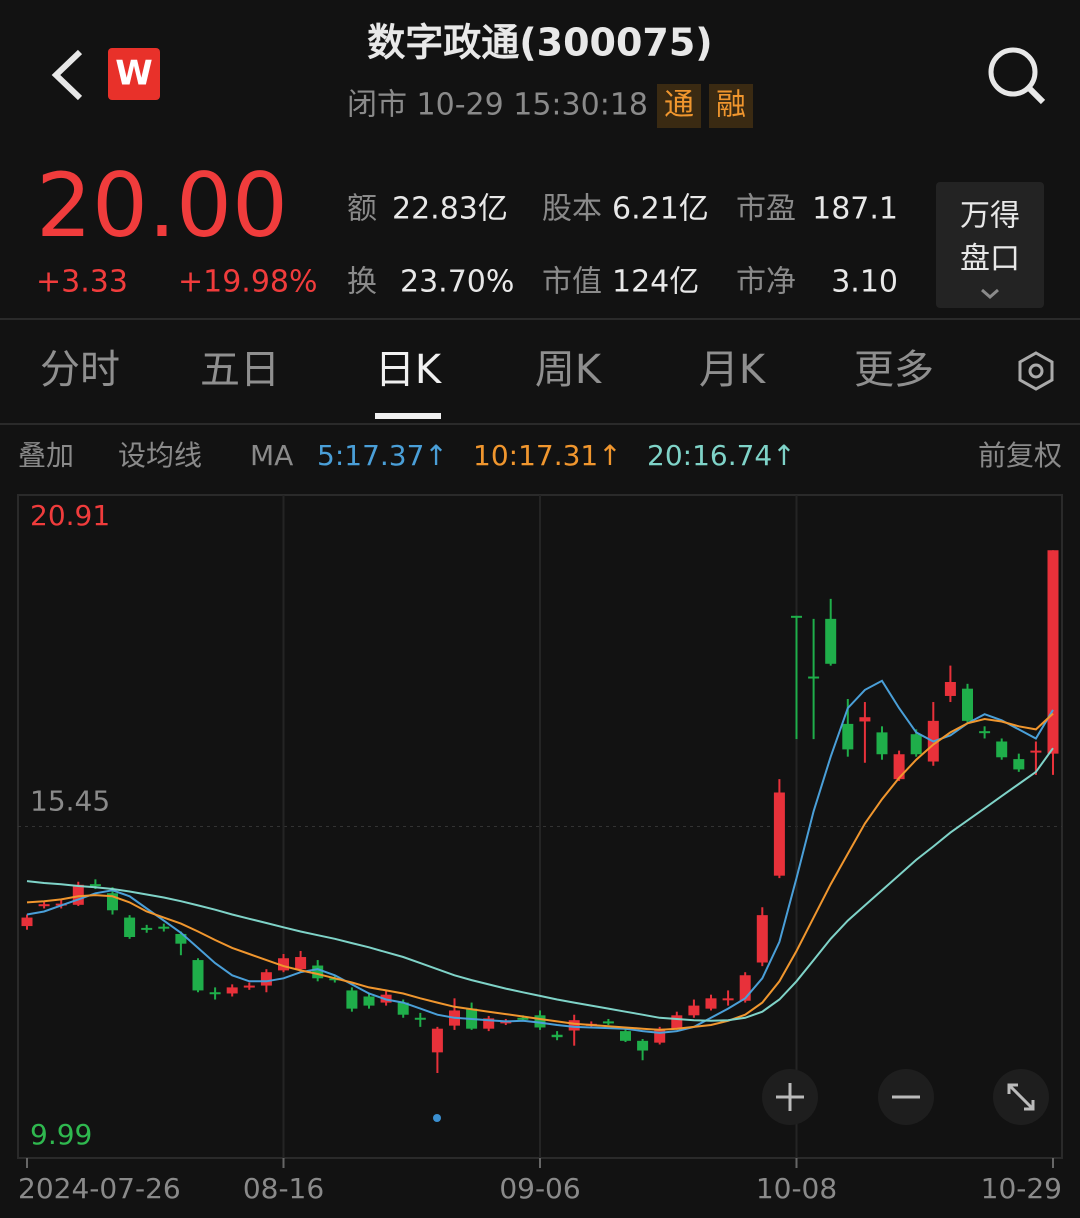 Image resolution: width=1080 pixels, height=1218 pixels. Describe the element at coordinates (572, 282) in the screenshot. I see `stat-label: 市值` at that location.